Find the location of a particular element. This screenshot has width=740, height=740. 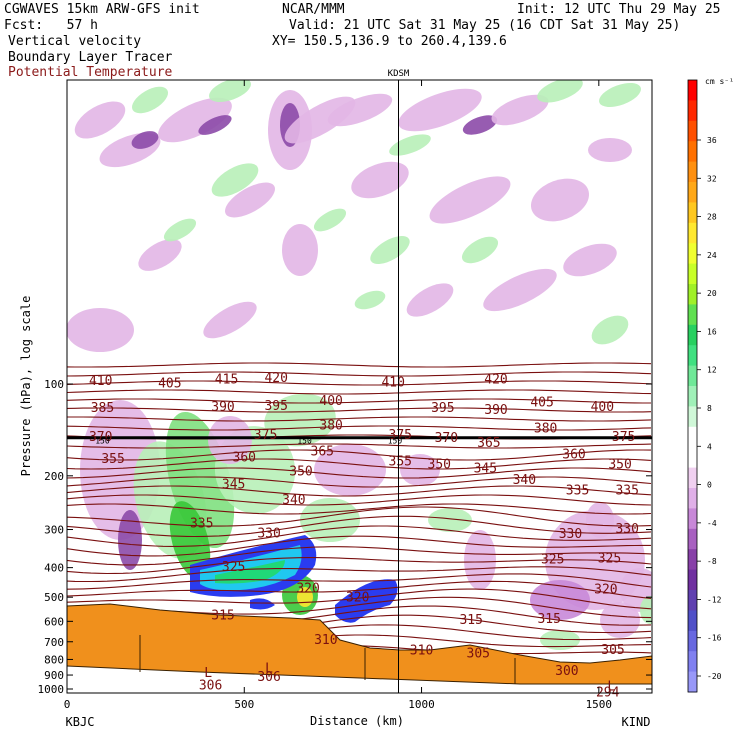

x-tick-label: 500 is located at coordinates (244, 704).